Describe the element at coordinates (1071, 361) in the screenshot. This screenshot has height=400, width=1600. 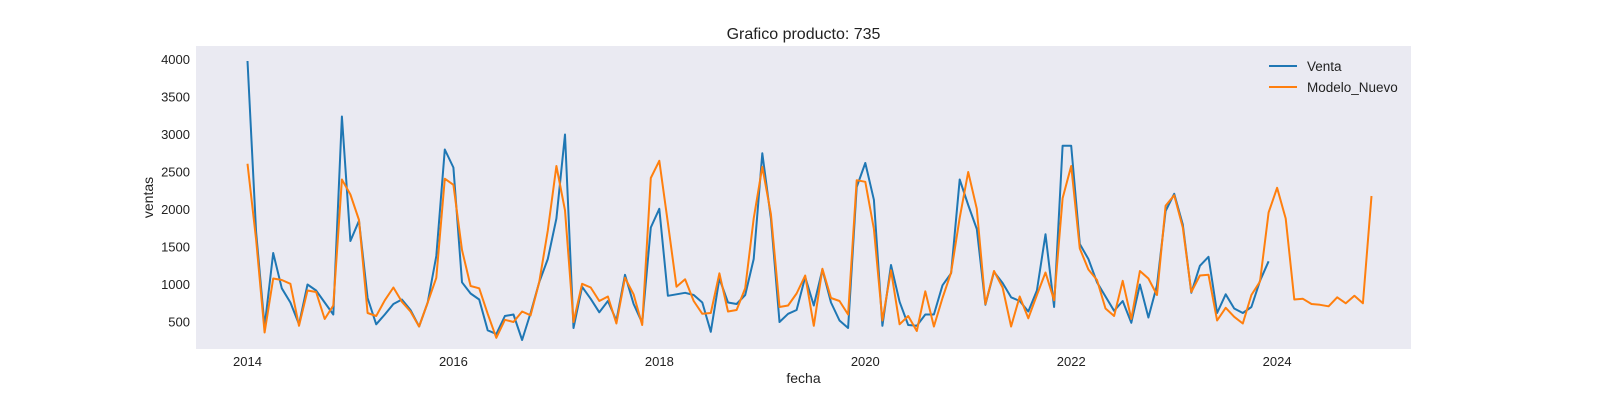
I see `x-tick-label: 2022` at that location.